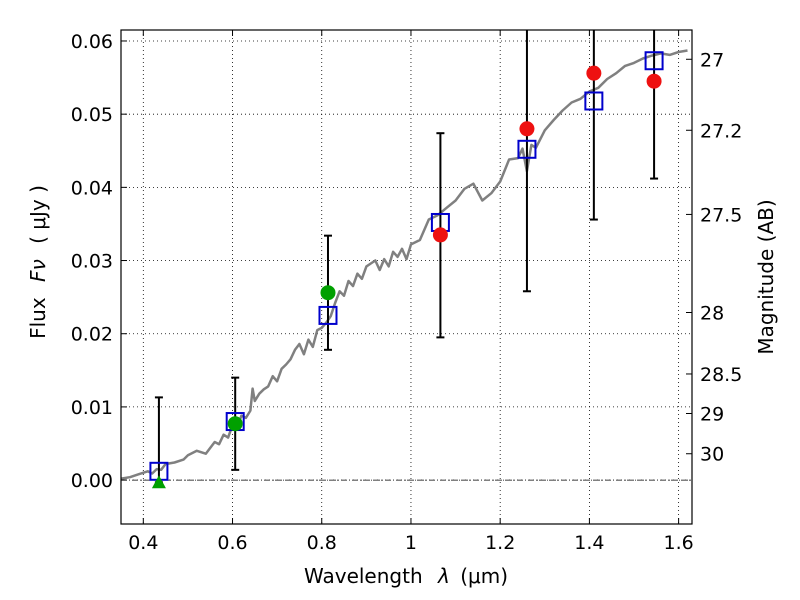  Describe the element at coordinates (92, 481) in the screenshot. I see `y-tick-label: 0.00` at that location.